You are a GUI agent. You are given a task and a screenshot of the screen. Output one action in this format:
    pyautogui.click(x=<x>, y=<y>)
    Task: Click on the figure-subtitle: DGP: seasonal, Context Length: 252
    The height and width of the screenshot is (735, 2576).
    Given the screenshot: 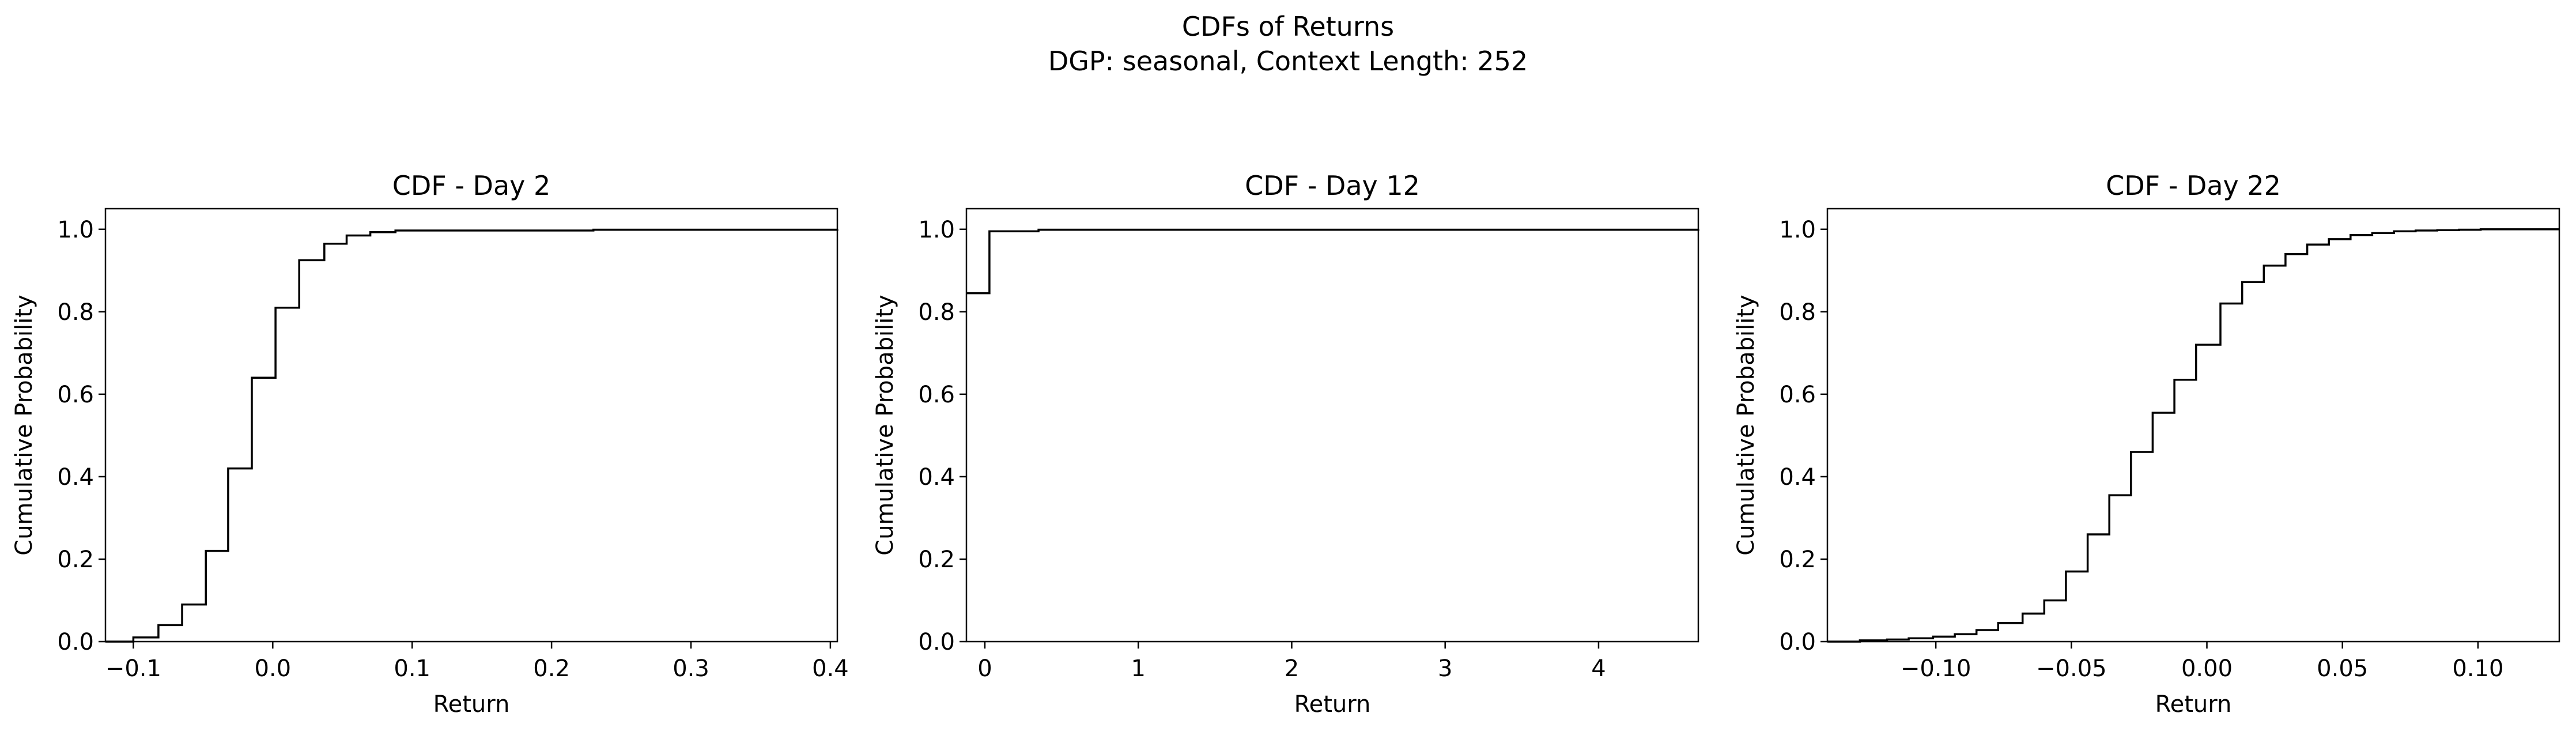 What is the action you would take?
    pyautogui.click(x=1288, y=61)
    